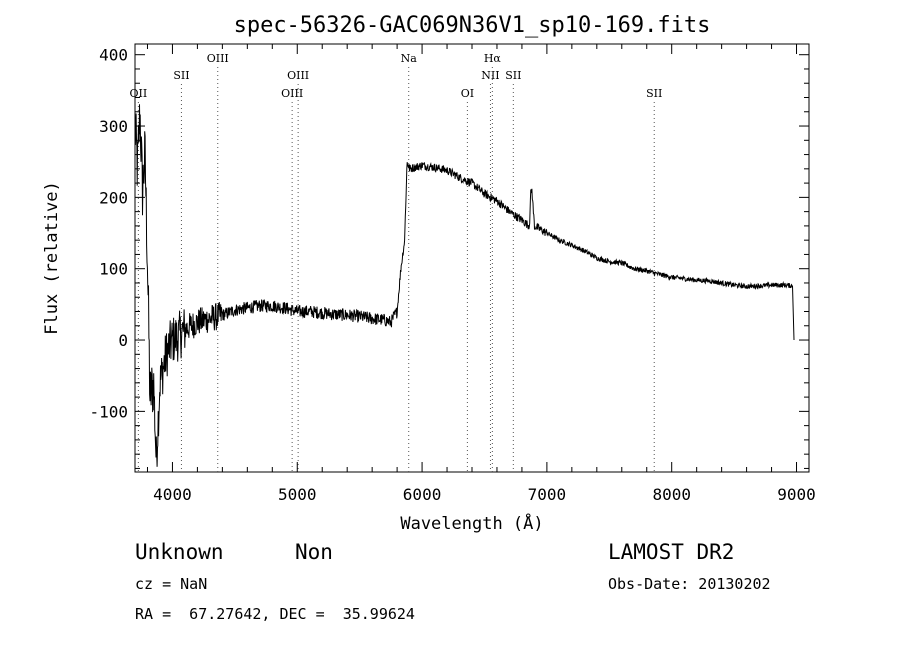 This screenshot has height=650, width=900. I want to click on coordinates: RA = 67.27642, DEC = 35.99624, so click(275, 614).